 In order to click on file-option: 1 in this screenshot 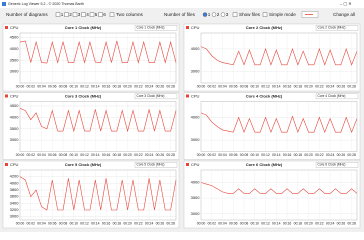, I will do `click(209, 14)`.